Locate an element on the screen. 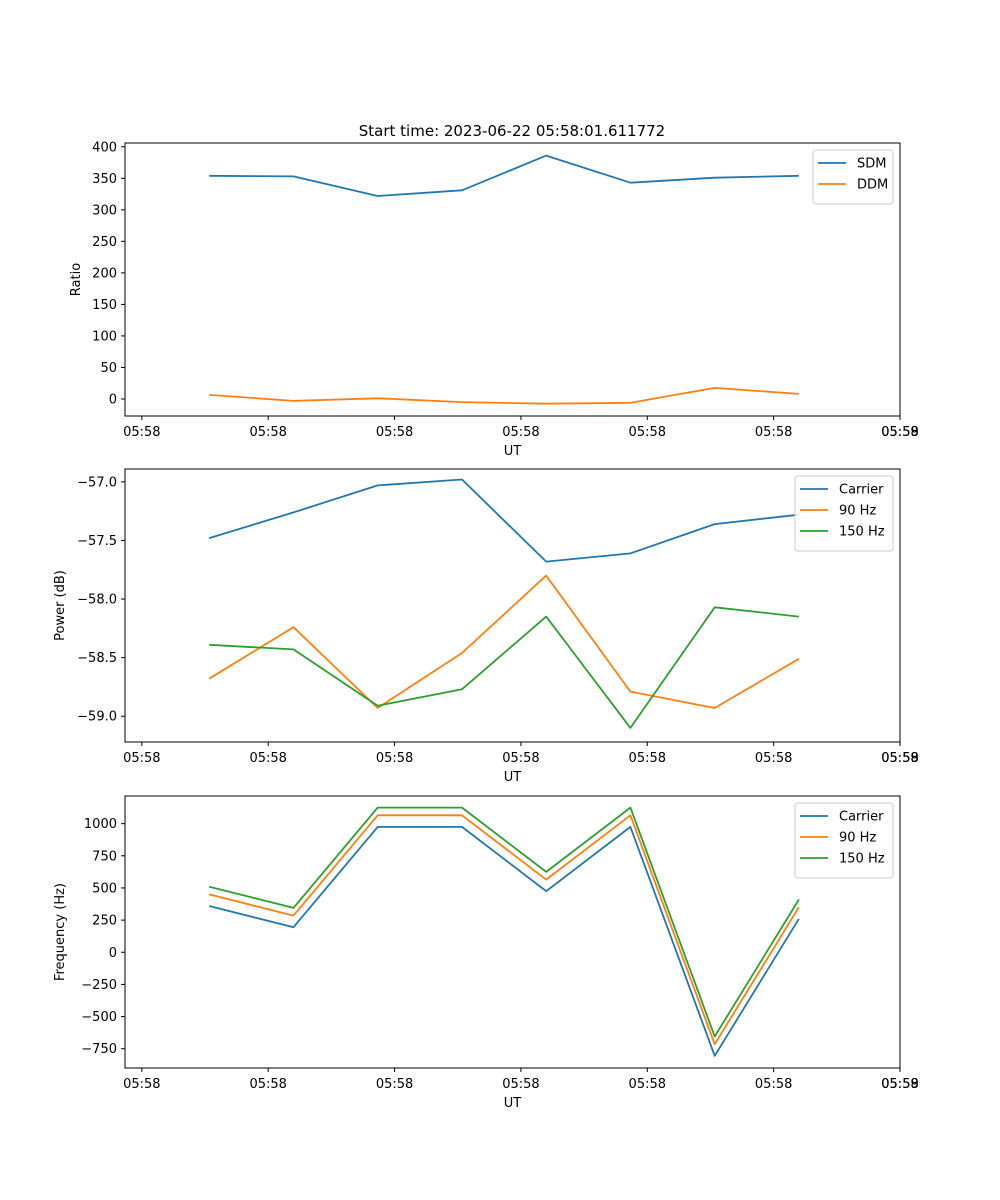 Image resolution: width=1000 pixels, height=1200 pixels. y-tick-label: 300 is located at coordinates (104, 210).